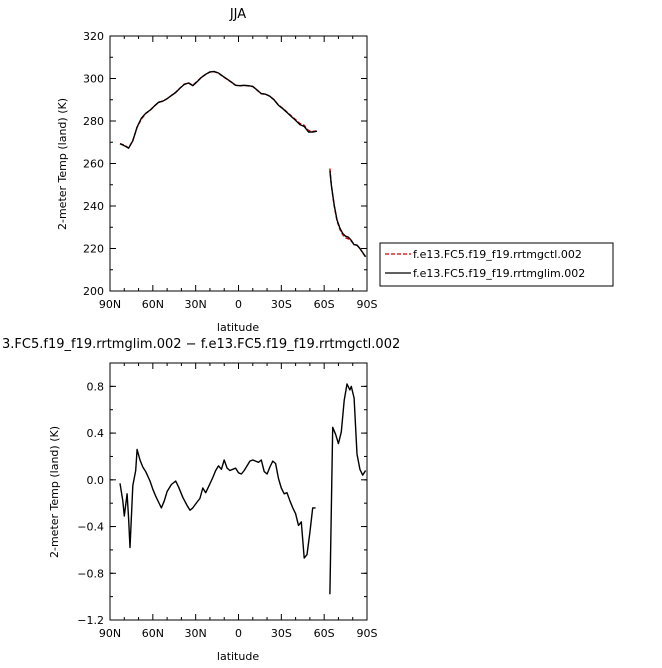 This screenshot has width=662, height=668. I want to click on bottom-y-tick-label: 0.8, so click(96, 386).